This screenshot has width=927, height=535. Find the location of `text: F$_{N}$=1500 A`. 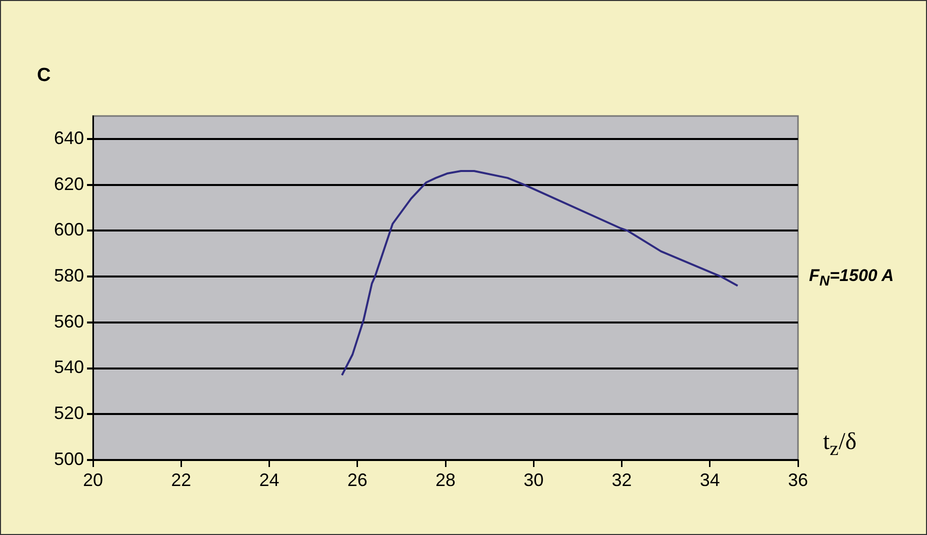

text: F$_{N}$=1500 A is located at coordinates (851, 278).